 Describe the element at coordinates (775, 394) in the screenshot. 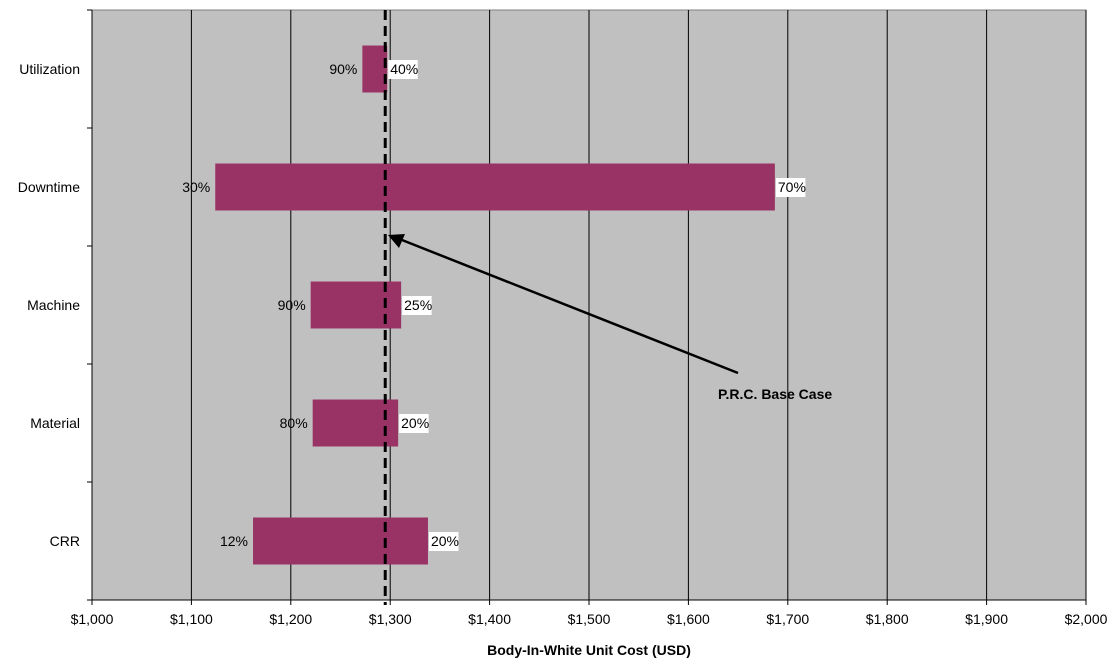

I see `annotation-label: P.R.C. Base Case` at that location.